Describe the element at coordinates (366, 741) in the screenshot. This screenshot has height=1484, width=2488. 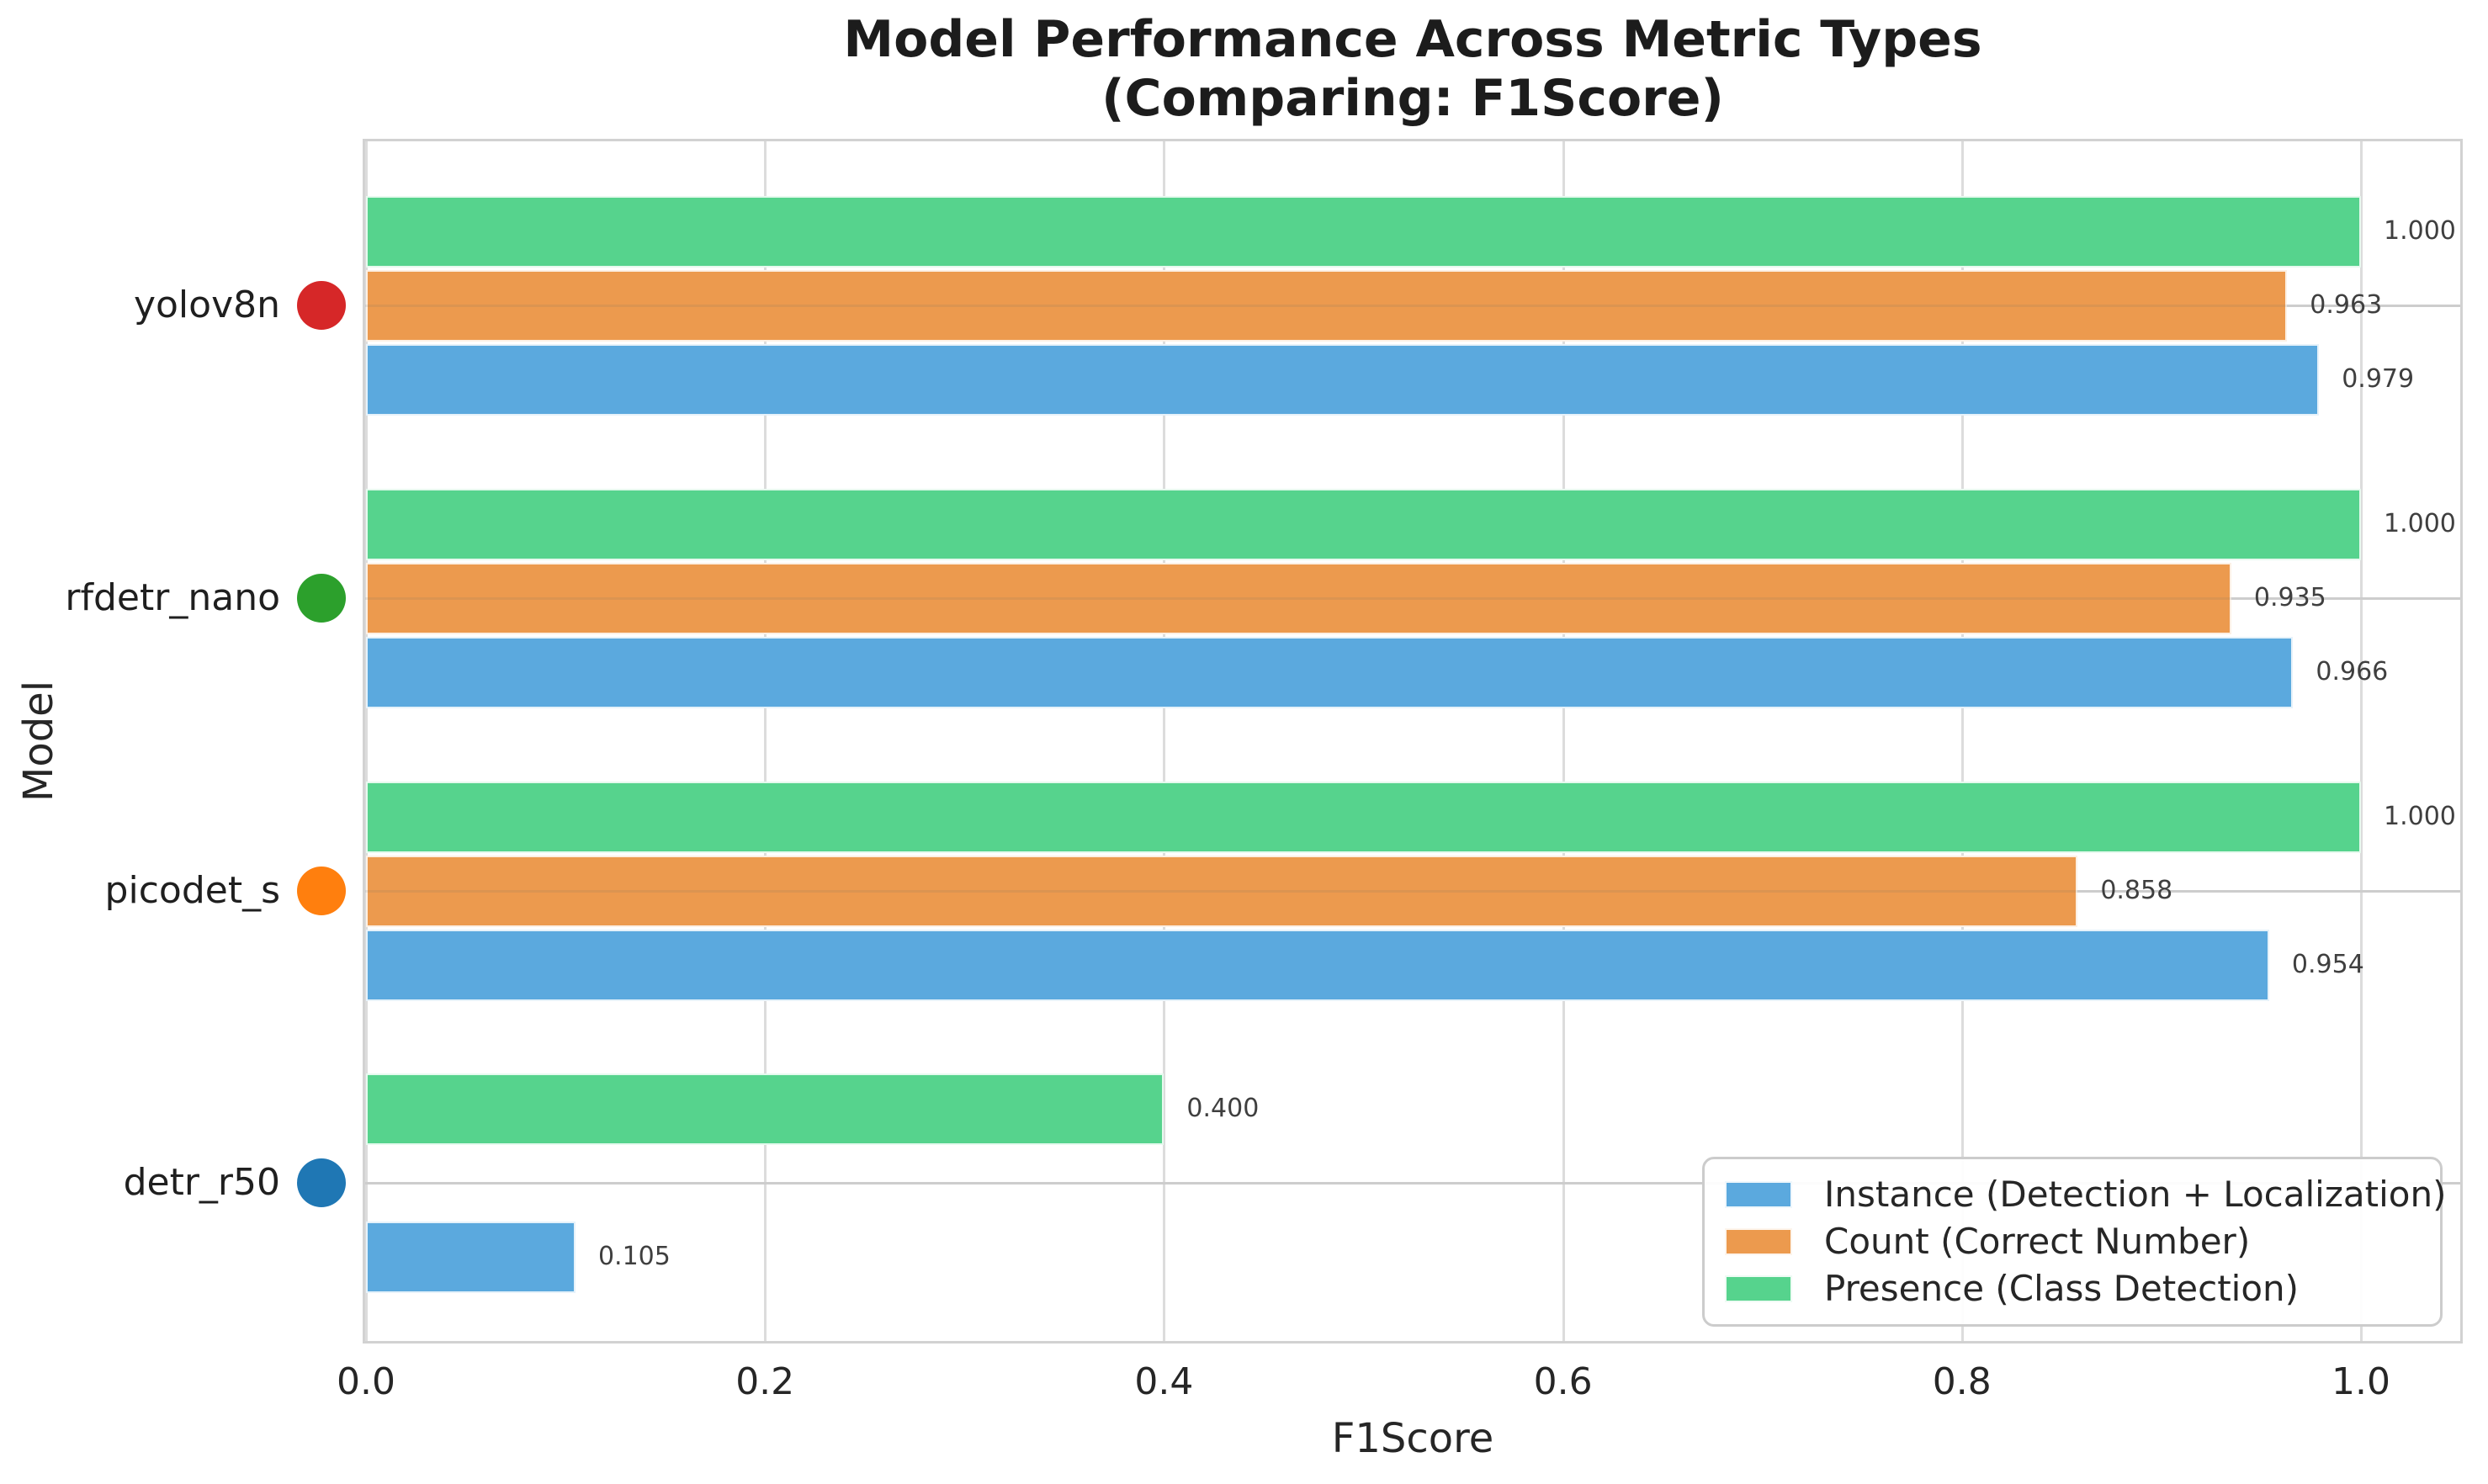
I see `gridline-x-0.0` at that location.